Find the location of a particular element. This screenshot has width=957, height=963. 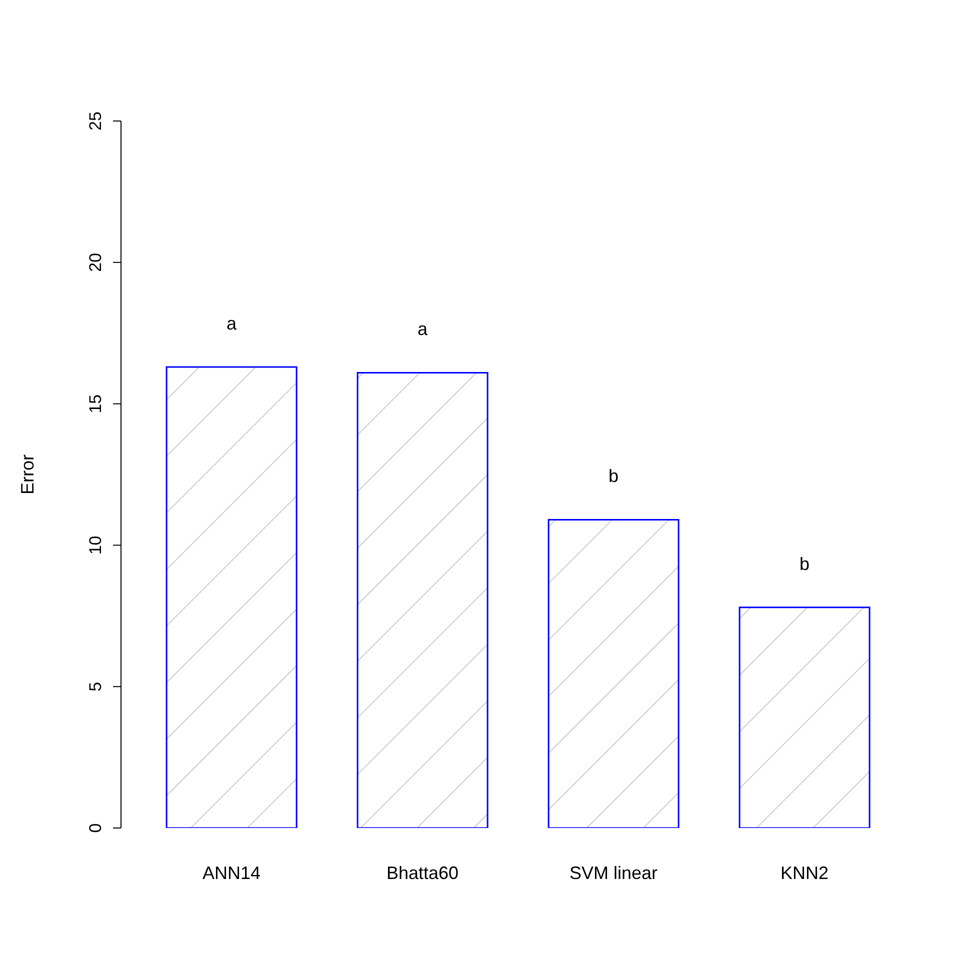

x-tick-label: KNN2 is located at coordinates (804, 872).